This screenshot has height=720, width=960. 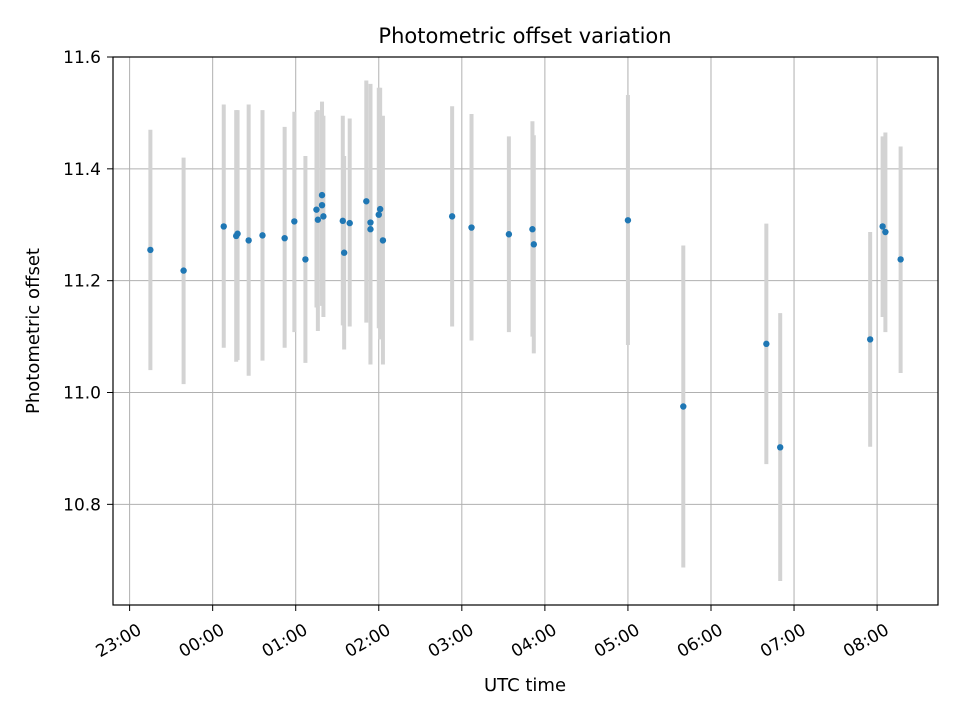 What do you see at coordinates (451, 641) in the screenshot?
I see `x-tick-label: 03:00` at bounding box center [451, 641].